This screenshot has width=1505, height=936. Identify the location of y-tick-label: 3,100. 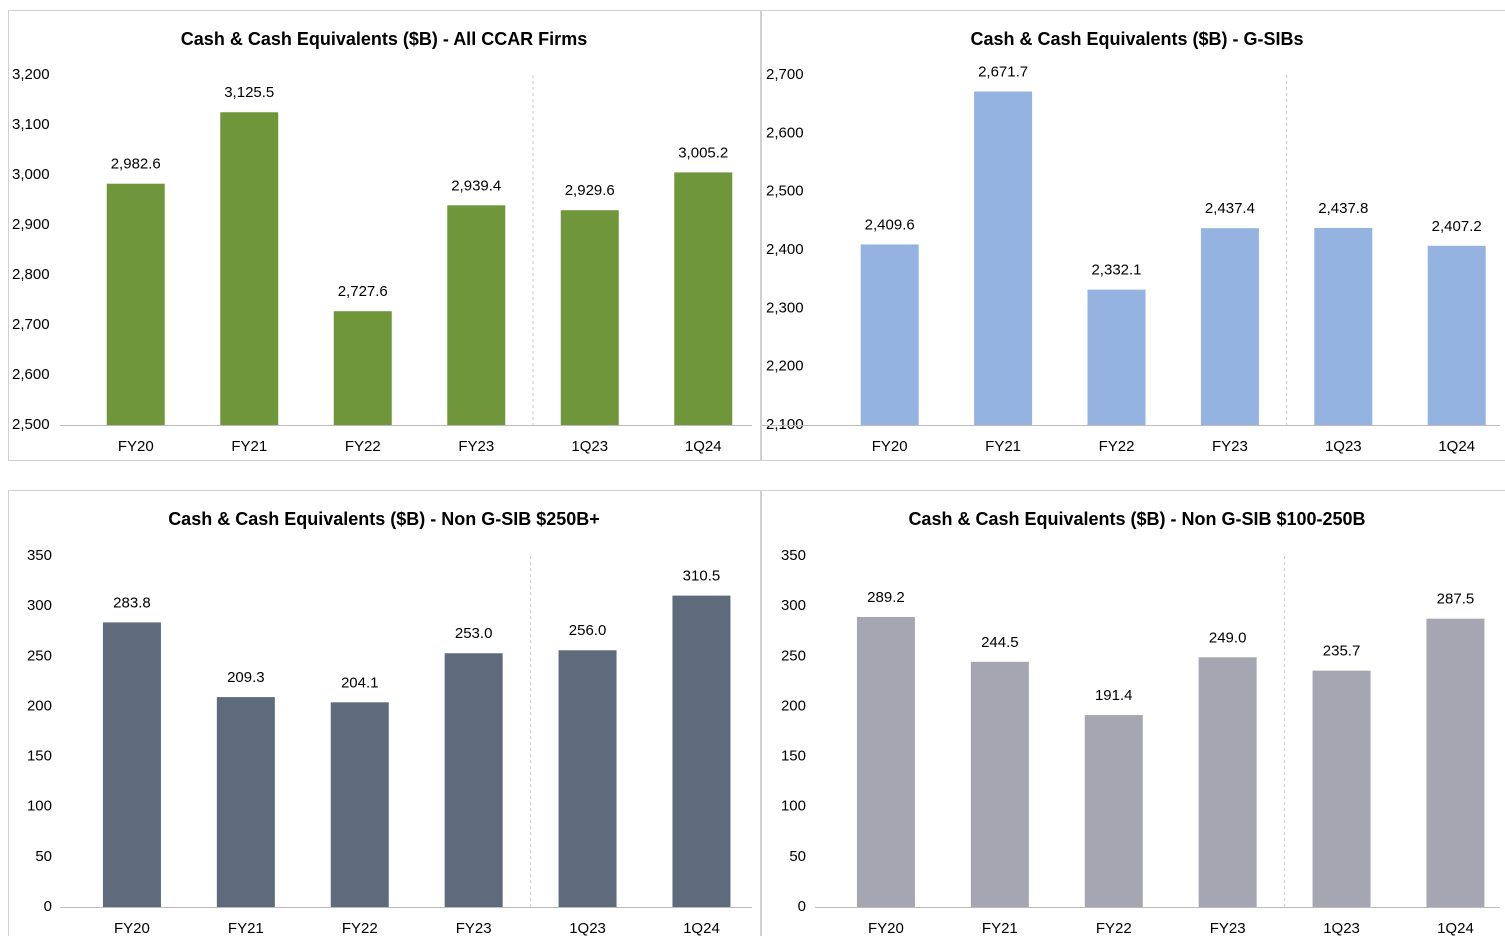
(31, 124).